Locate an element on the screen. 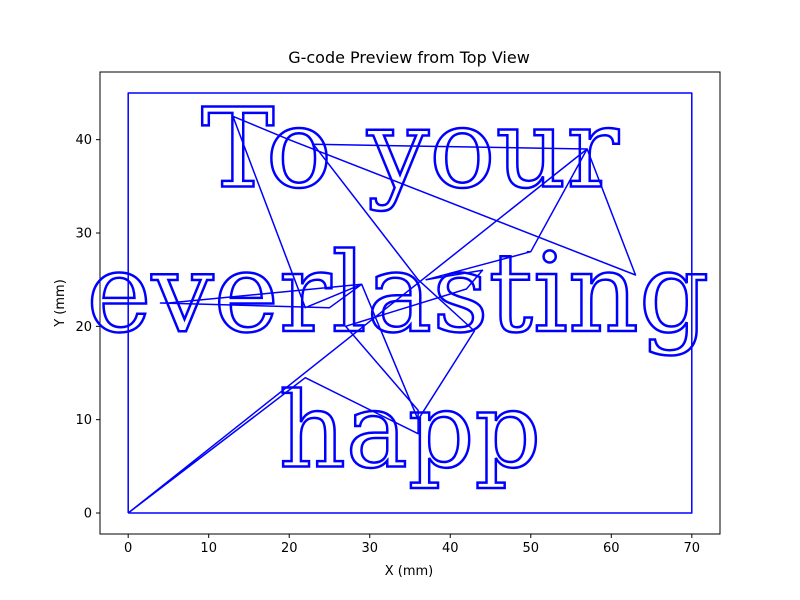 The height and width of the screenshot is (600, 800). chart-title: G-code Preview from Top View is located at coordinates (409, 57).